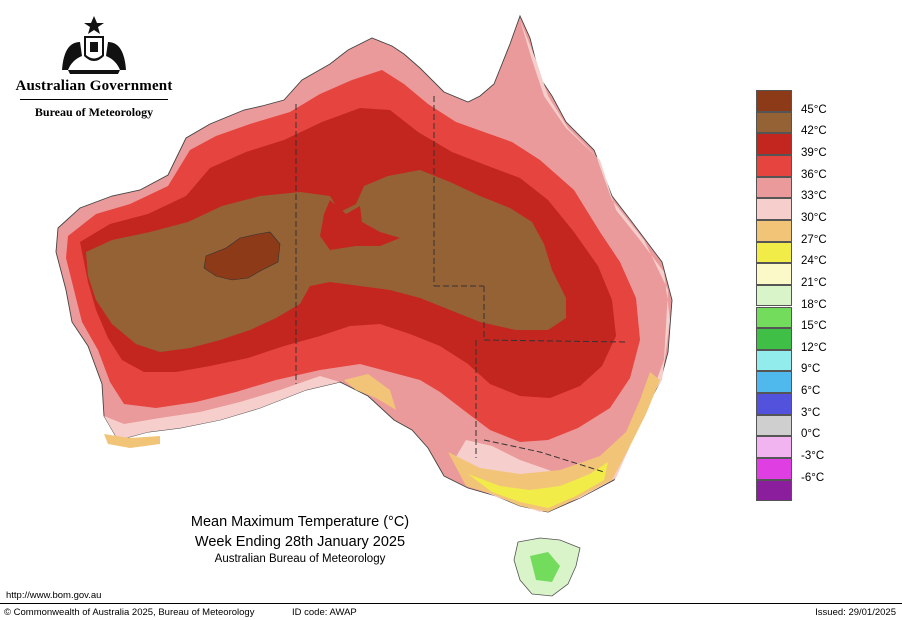 Image resolution: width=902 pixels, height=620 pixels. Describe the element at coordinates (54, 595) in the screenshot. I see `website-link: http://www.bom.gov.au` at that location.